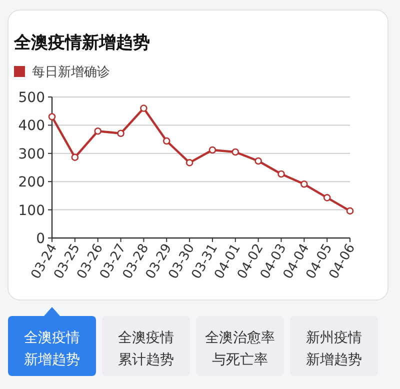  What do you see at coordinates (334, 349) in the screenshot?
I see `text: 新州疫情新增趋势` at bounding box center [334, 349].